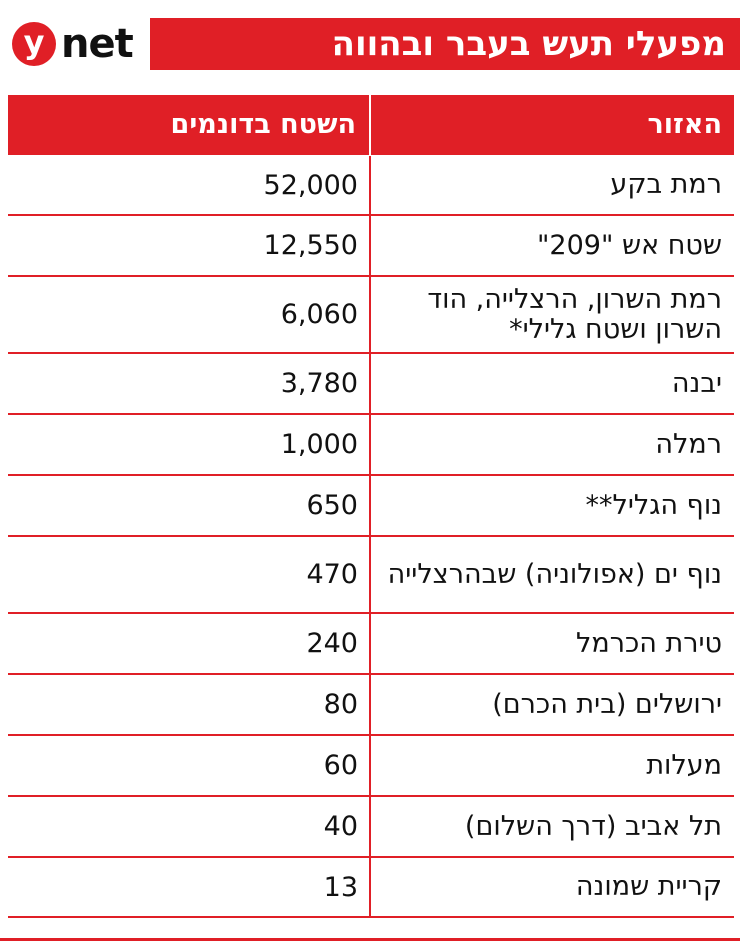 Image resolution: width=740 pixels, height=945 pixels. Describe the element at coordinates (263, 124) in the screenshot. I see `column-header-size: השטח בדונמים` at that location.